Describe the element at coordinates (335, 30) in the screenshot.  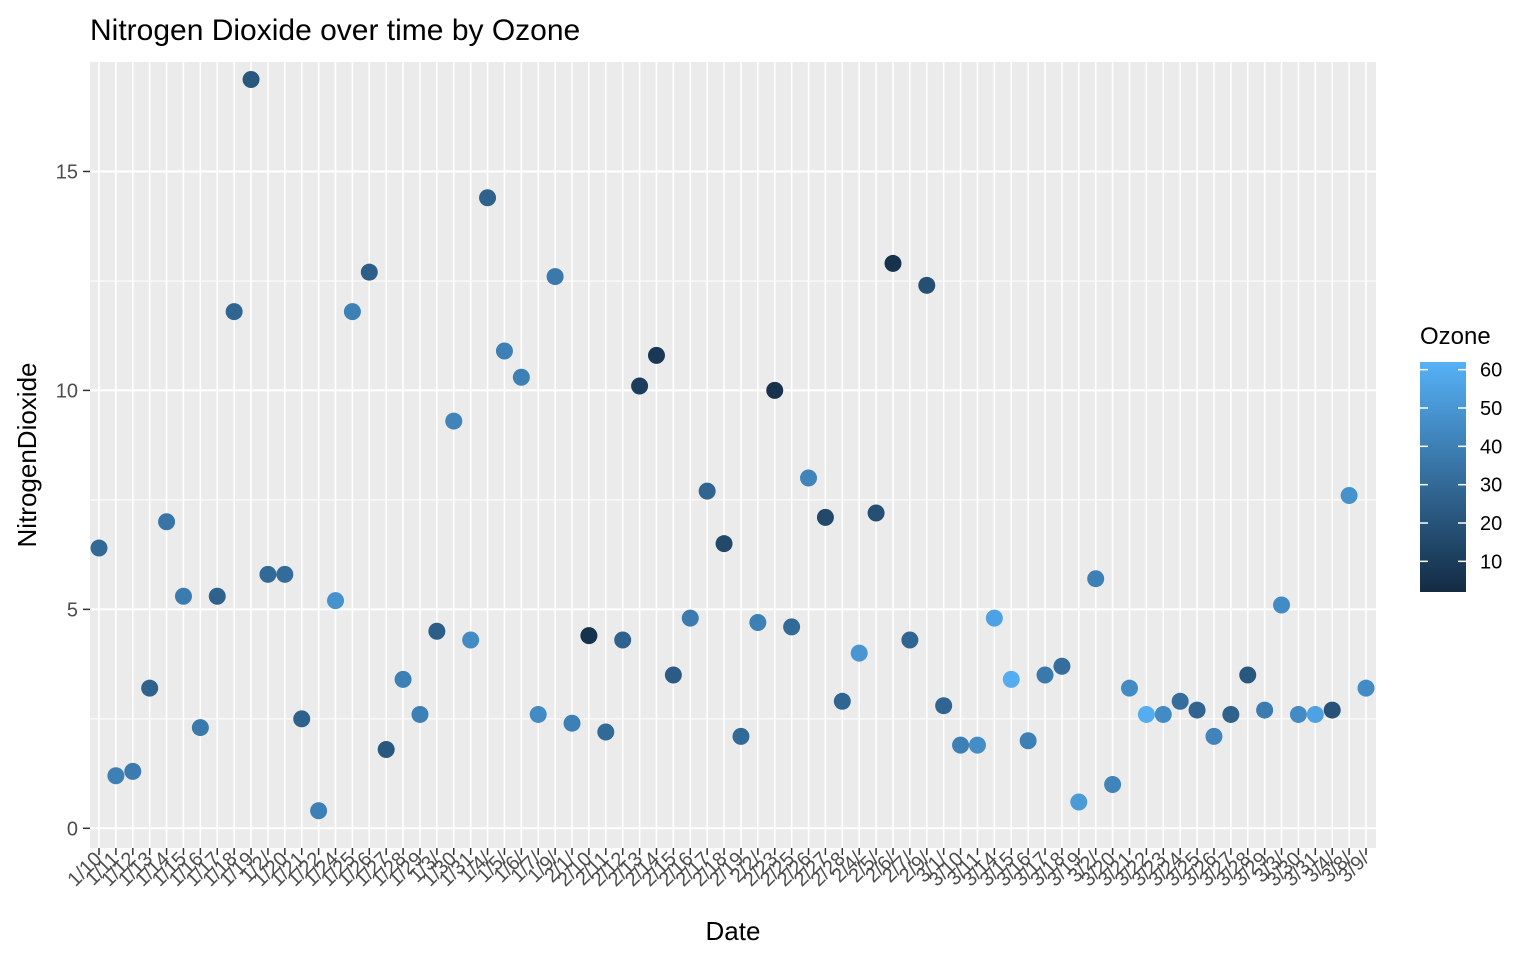
I see `chart-title: Nitrogen Dioxide over time by Ozone` at that location.